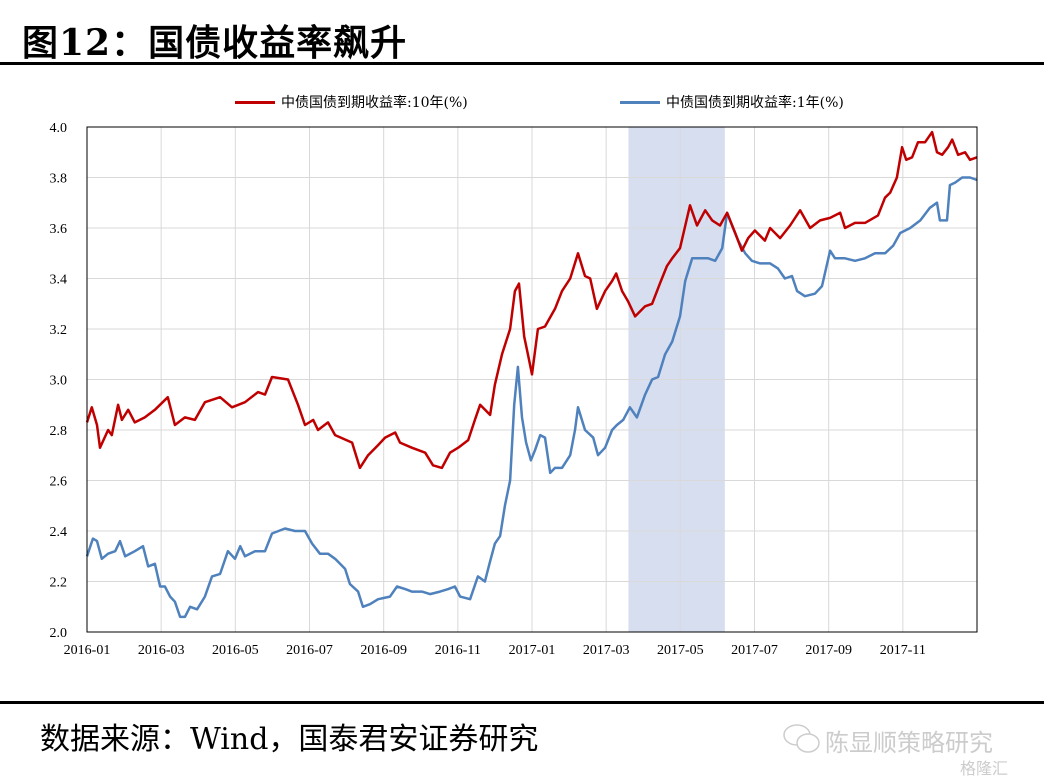 This screenshot has width=1044, height=783. What do you see at coordinates (801, 738) in the screenshot?
I see `wechat-icon` at bounding box center [801, 738].